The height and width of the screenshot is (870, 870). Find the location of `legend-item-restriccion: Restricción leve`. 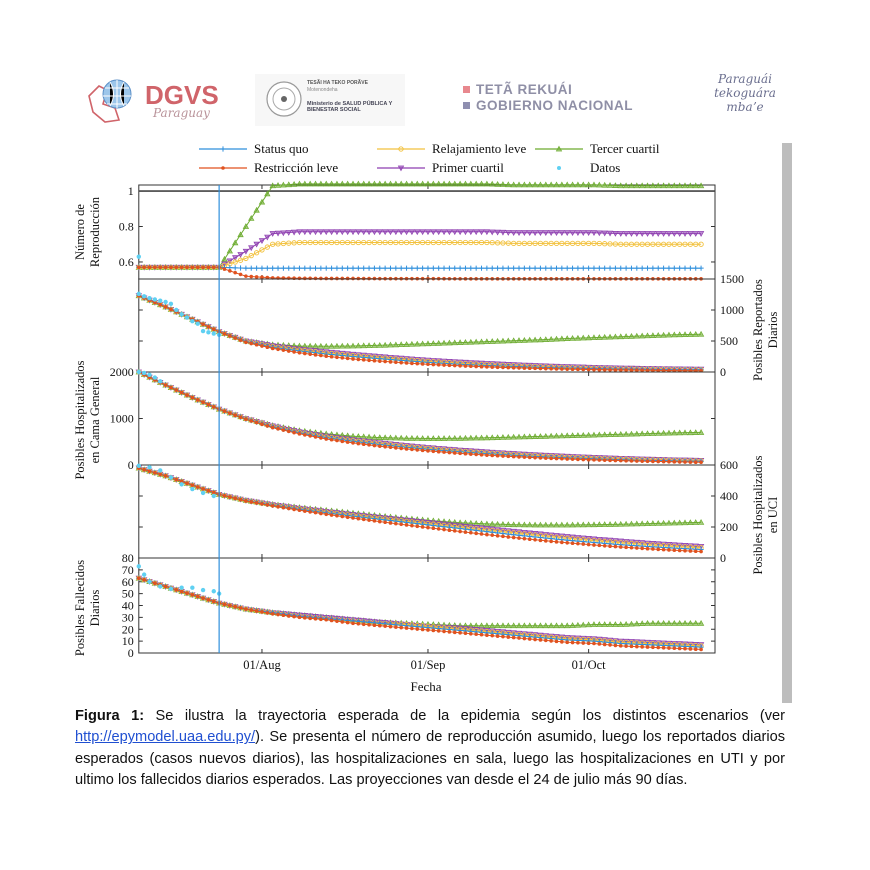

legend-item-restriccion: Restricción leve is located at coordinates (268, 167).